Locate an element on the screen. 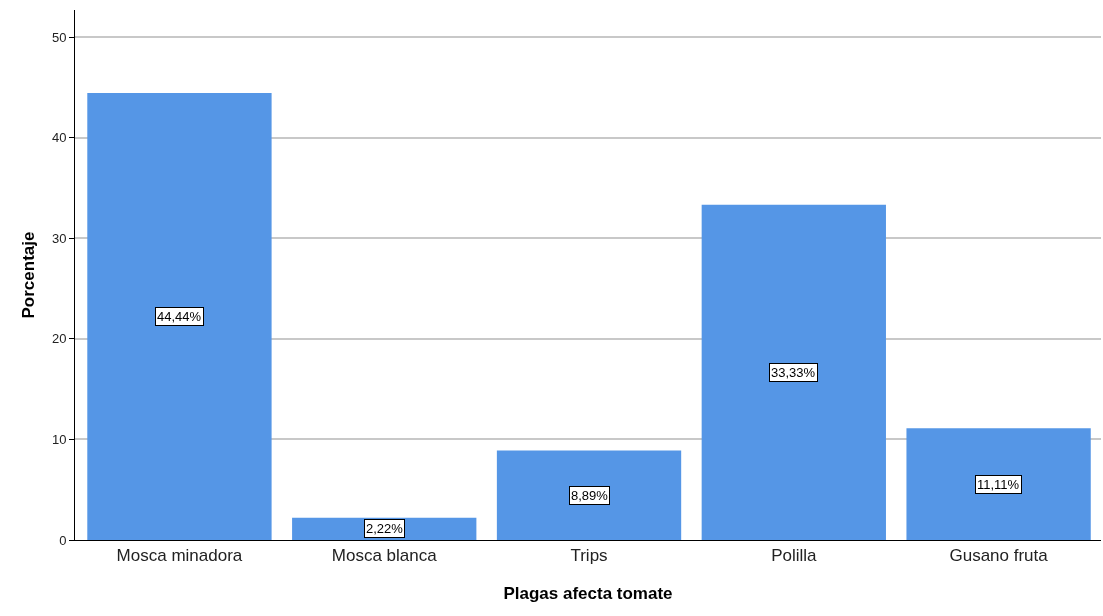 The image size is (1103, 616). x-tick-label: Gusano fruta is located at coordinates (999, 556).